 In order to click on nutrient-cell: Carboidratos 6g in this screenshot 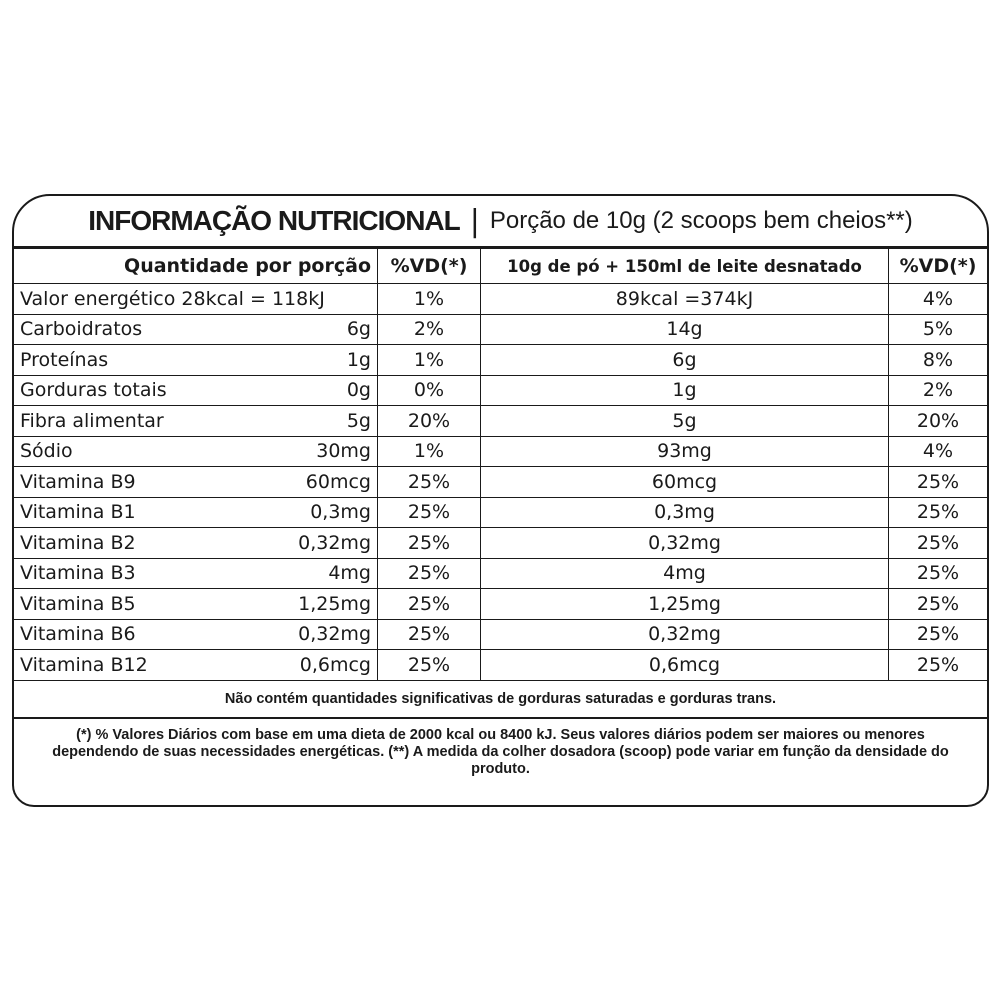, I will do `click(196, 329)`.